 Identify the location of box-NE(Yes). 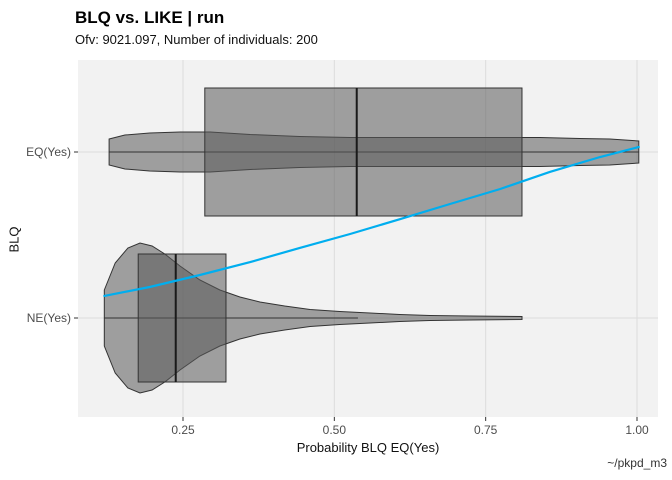
(182, 318).